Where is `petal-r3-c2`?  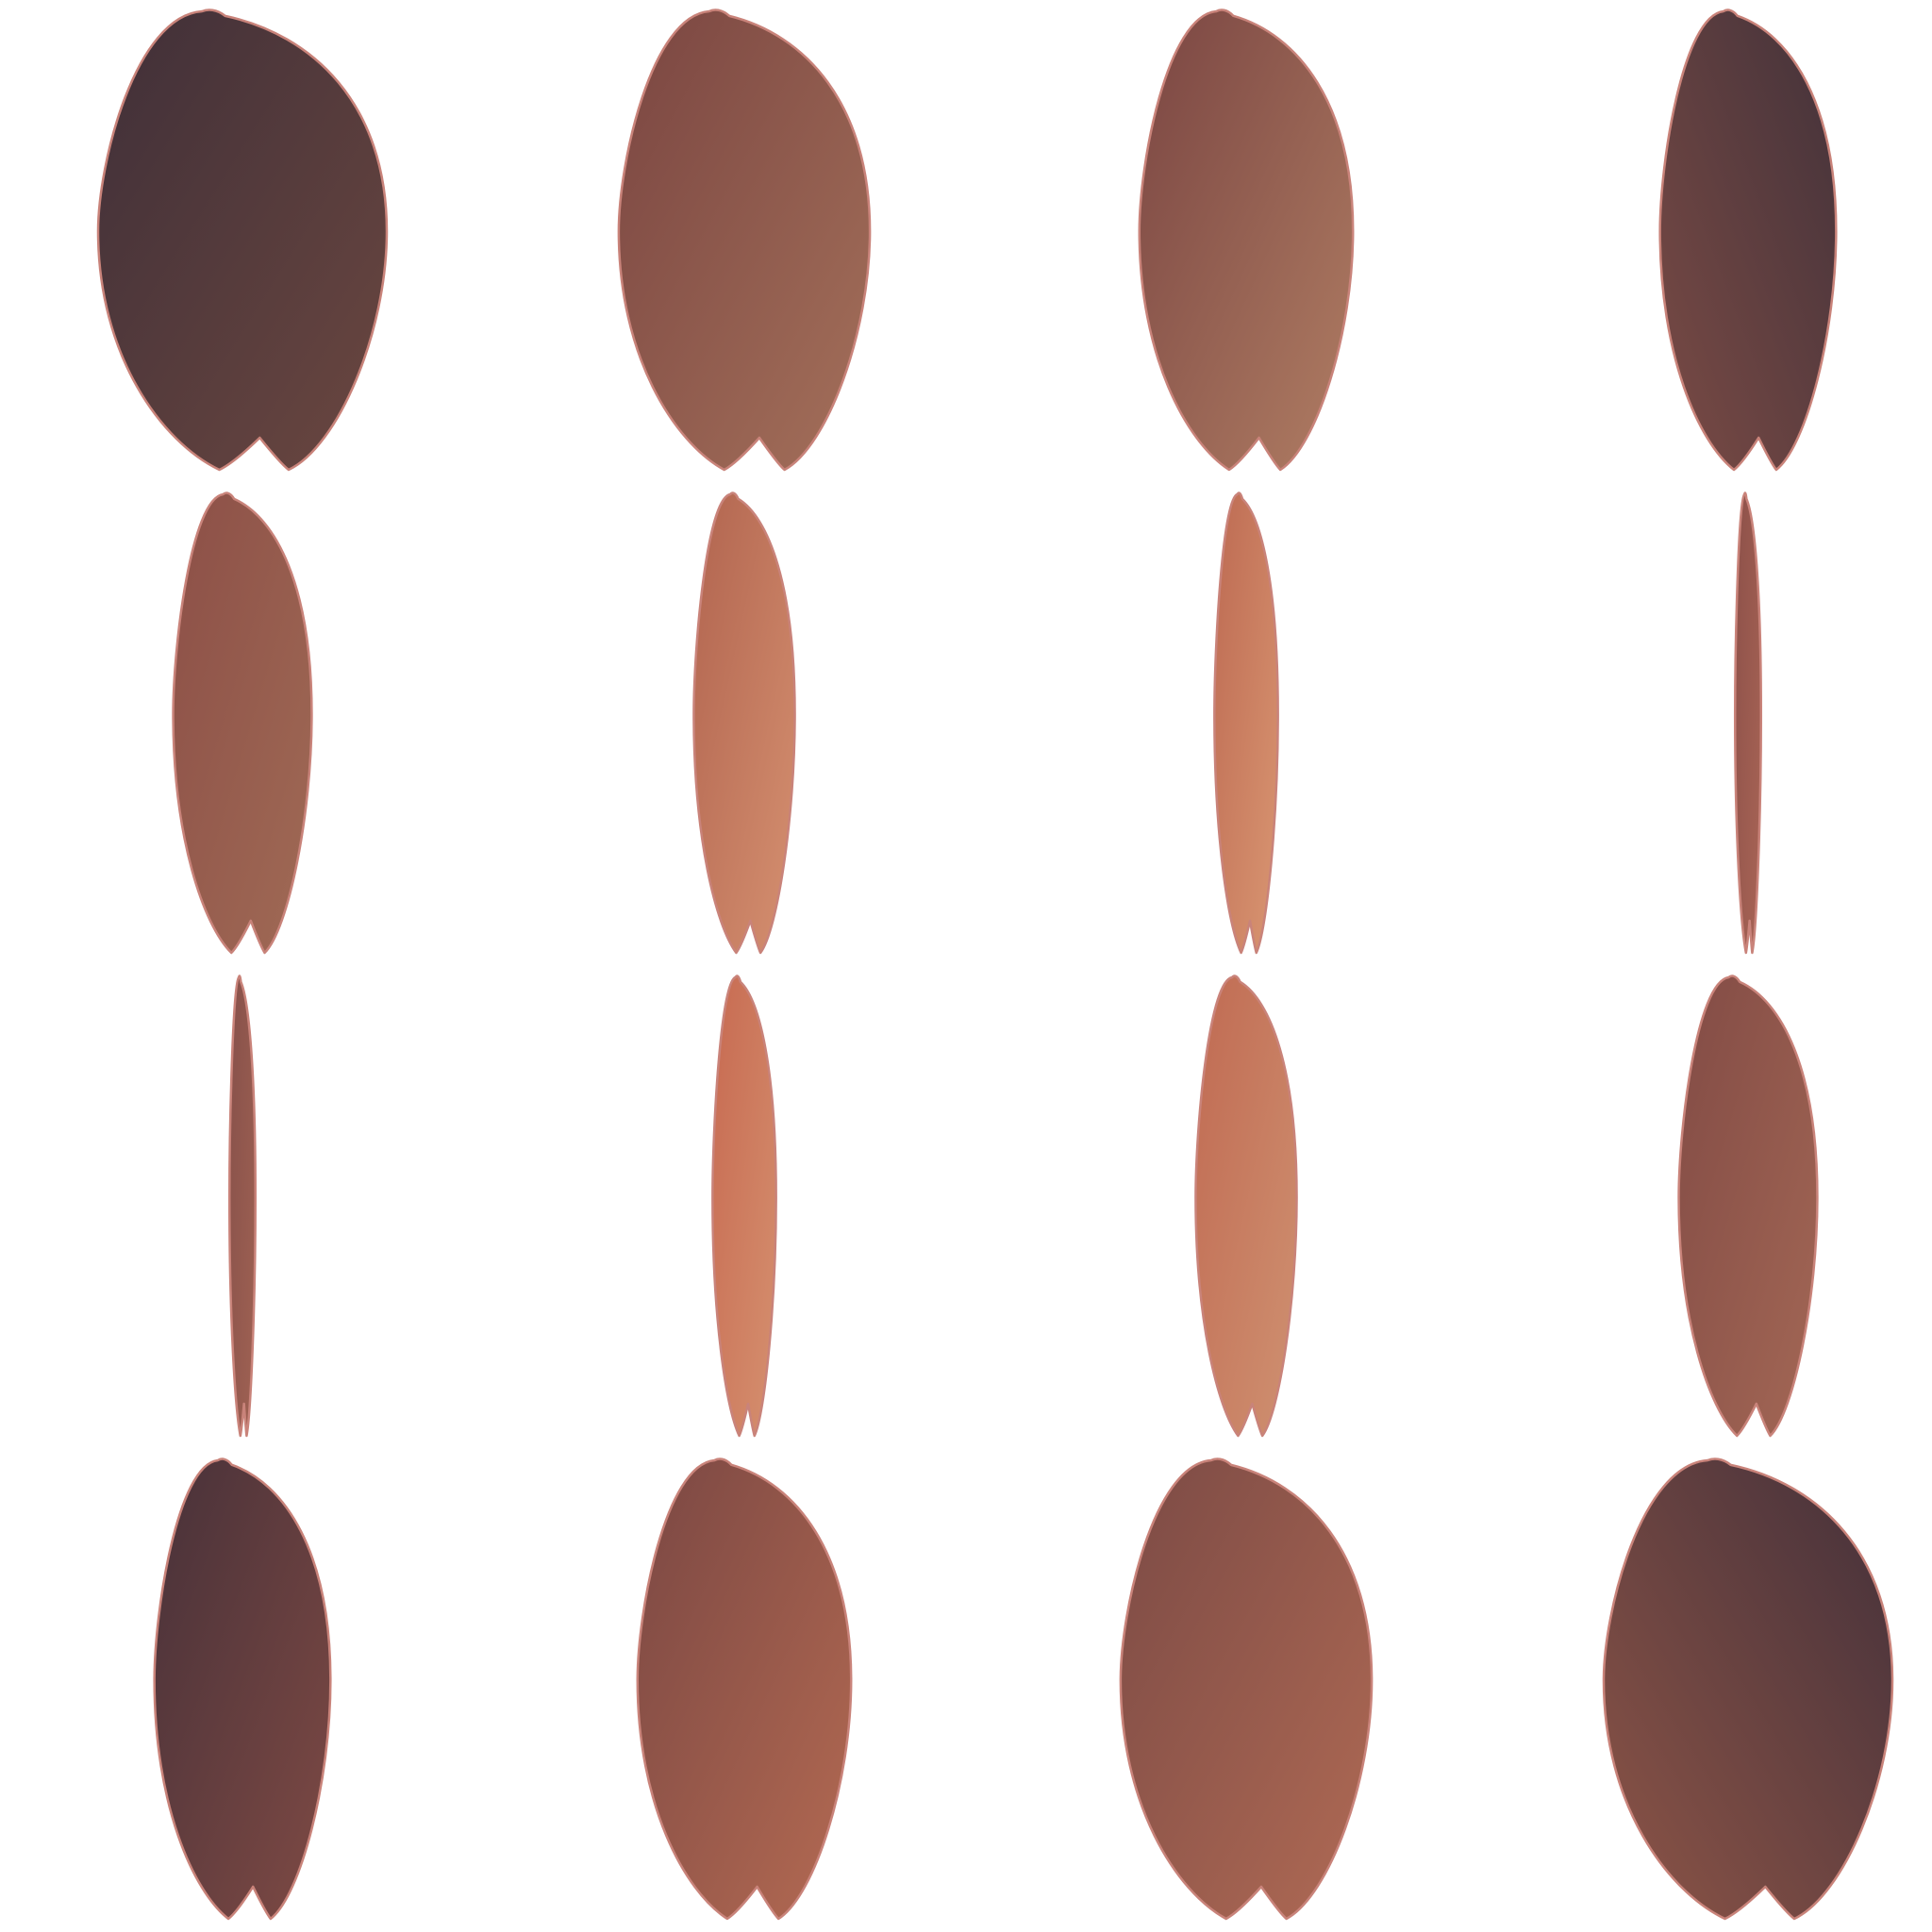
petal-r3-c2 is located at coordinates (1246, 1689).